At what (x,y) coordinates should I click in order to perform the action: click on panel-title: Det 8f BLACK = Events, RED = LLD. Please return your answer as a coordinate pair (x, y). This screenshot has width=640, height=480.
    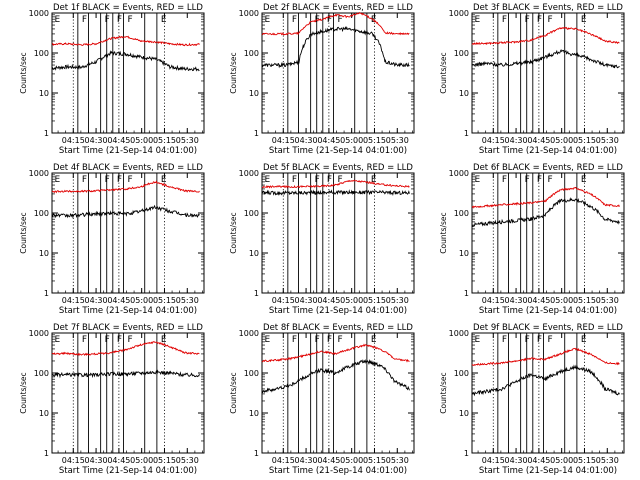
    Looking at the image, I should click on (338, 328).